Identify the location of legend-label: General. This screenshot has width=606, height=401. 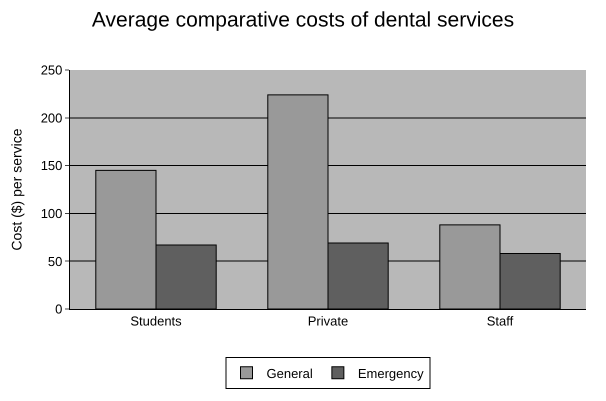
(289, 373).